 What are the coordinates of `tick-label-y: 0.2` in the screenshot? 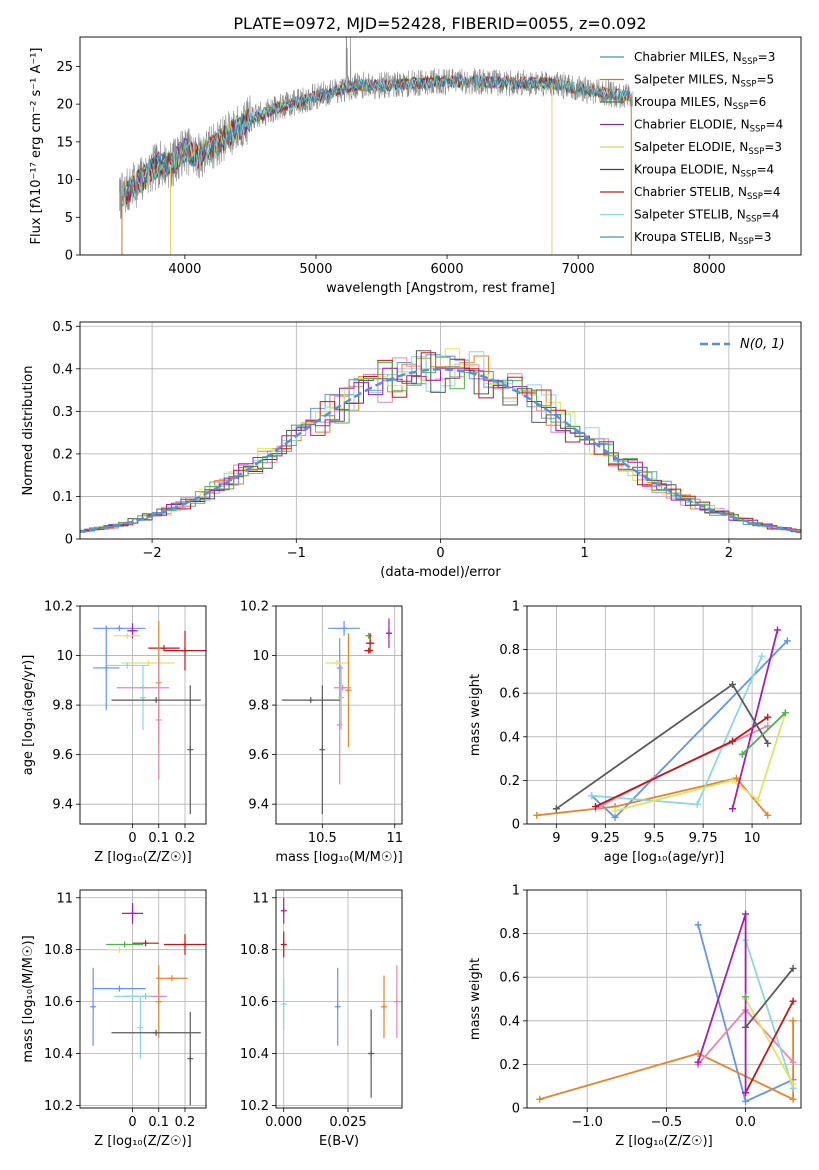 It's located at (509, 1065).